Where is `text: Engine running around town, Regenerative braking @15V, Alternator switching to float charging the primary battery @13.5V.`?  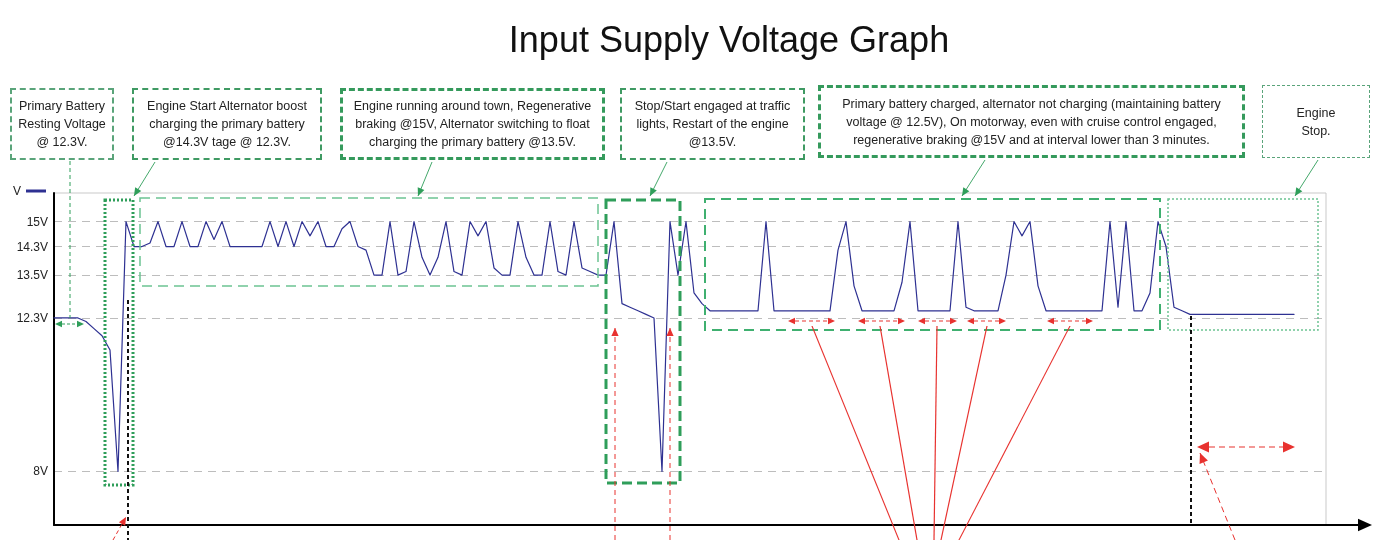 text: Engine running around town, Regenerative braking @15V, Alternator switching to float charging the primary battery @13.5V. is located at coordinates (472, 124).